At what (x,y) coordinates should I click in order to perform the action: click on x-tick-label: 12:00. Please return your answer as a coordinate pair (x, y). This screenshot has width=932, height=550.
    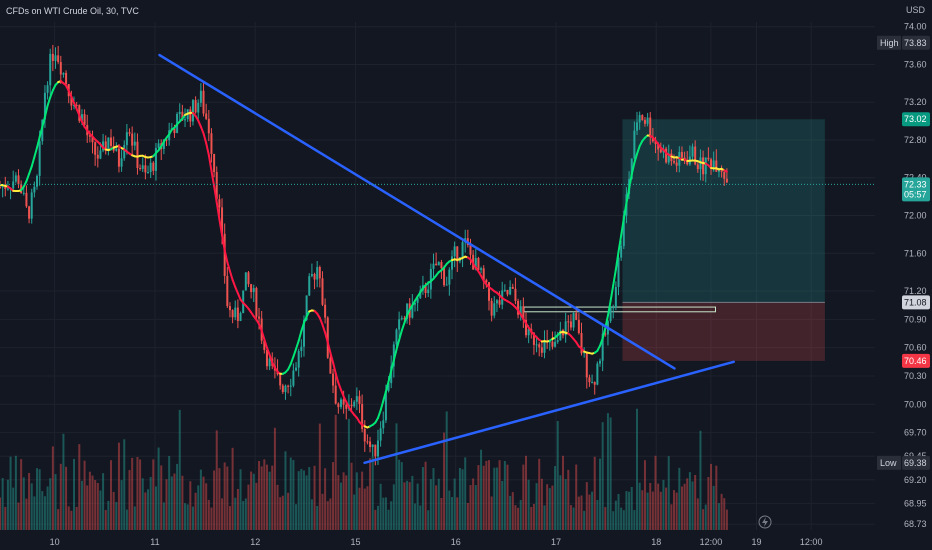
    Looking at the image, I should click on (711, 542).